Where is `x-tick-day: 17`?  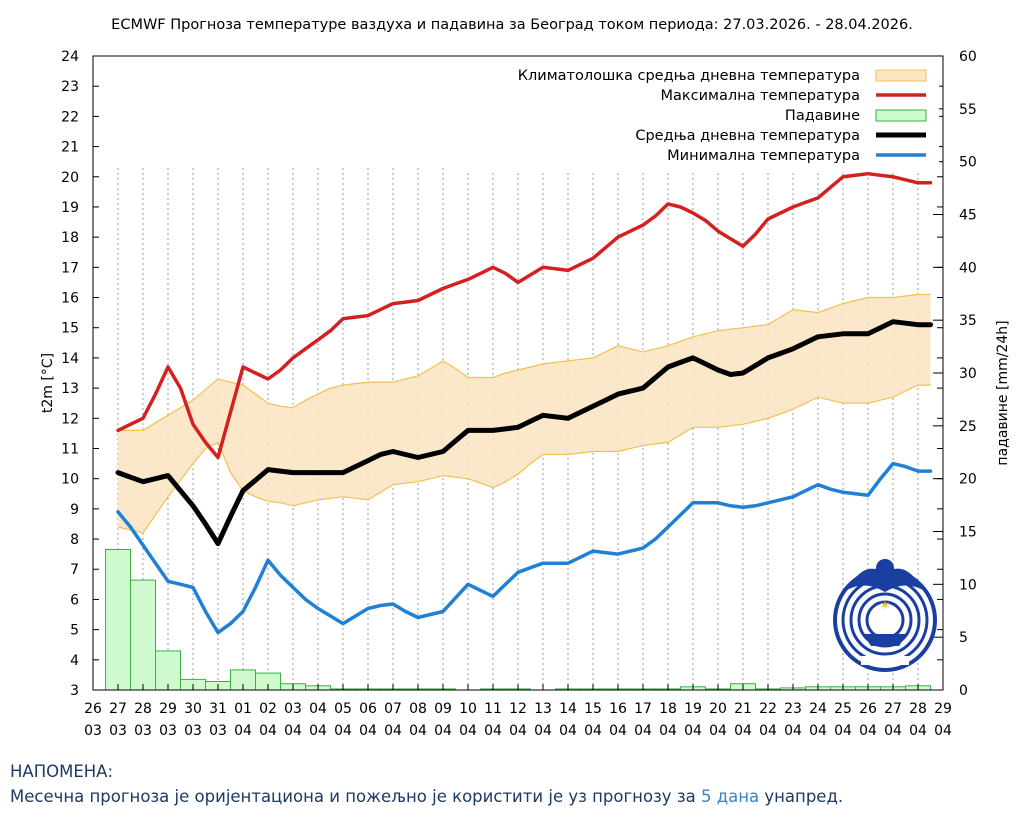 x-tick-day: 17 is located at coordinates (643, 709).